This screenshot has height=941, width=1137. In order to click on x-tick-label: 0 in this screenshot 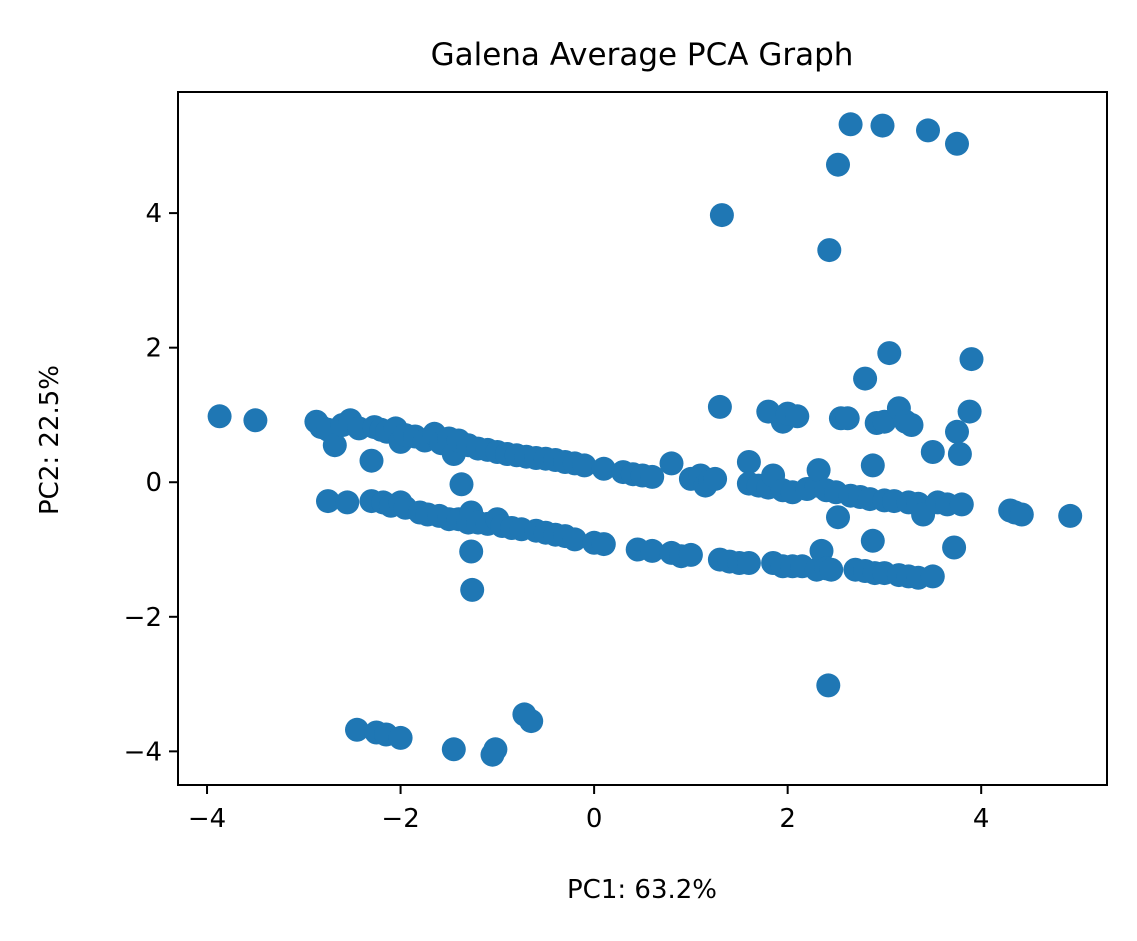, I will do `click(594, 819)`.